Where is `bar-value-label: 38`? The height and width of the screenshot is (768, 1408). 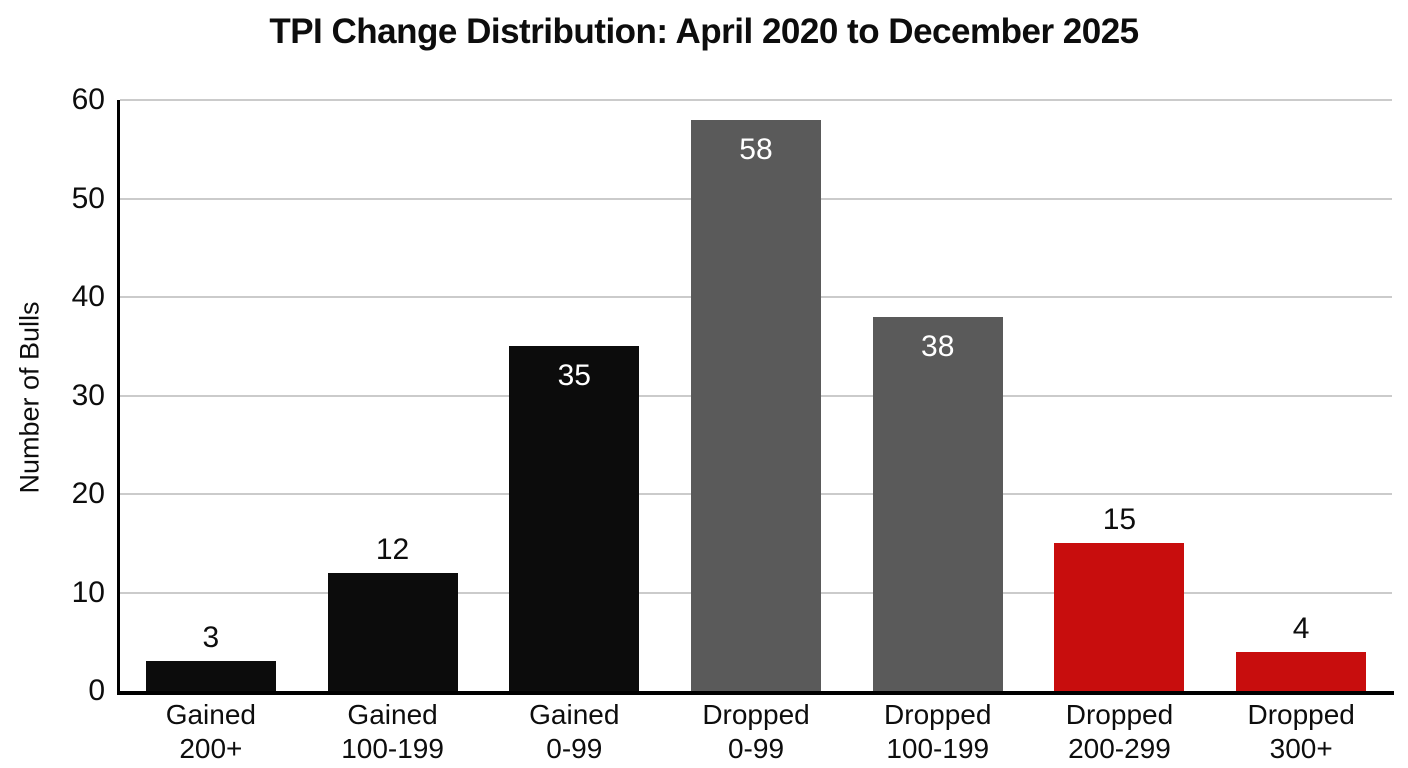 bar-value-label: 38 is located at coordinates (938, 346).